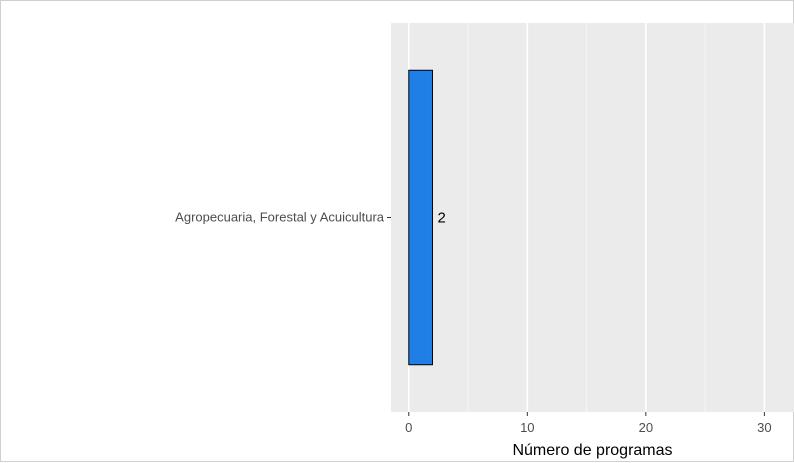  What do you see at coordinates (646, 427) in the screenshot?
I see `x-tick-label: 20` at bounding box center [646, 427].